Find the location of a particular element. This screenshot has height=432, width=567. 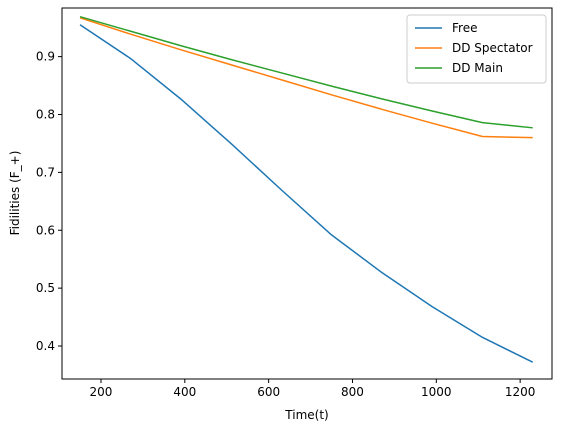

y-tick-label: 0.7 is located at coordinates (45, 172).